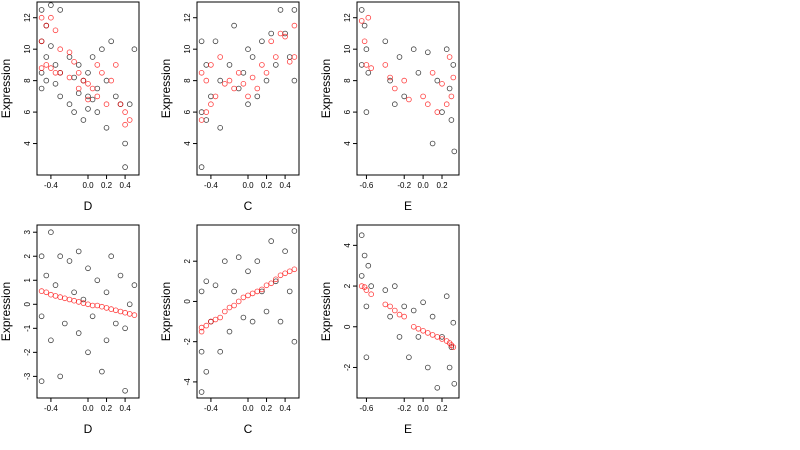 The image size is (800, 450). Describe the element at coordinates (424, 408) in the screenshot. I see `x-tick-label: 0.0` at that location.